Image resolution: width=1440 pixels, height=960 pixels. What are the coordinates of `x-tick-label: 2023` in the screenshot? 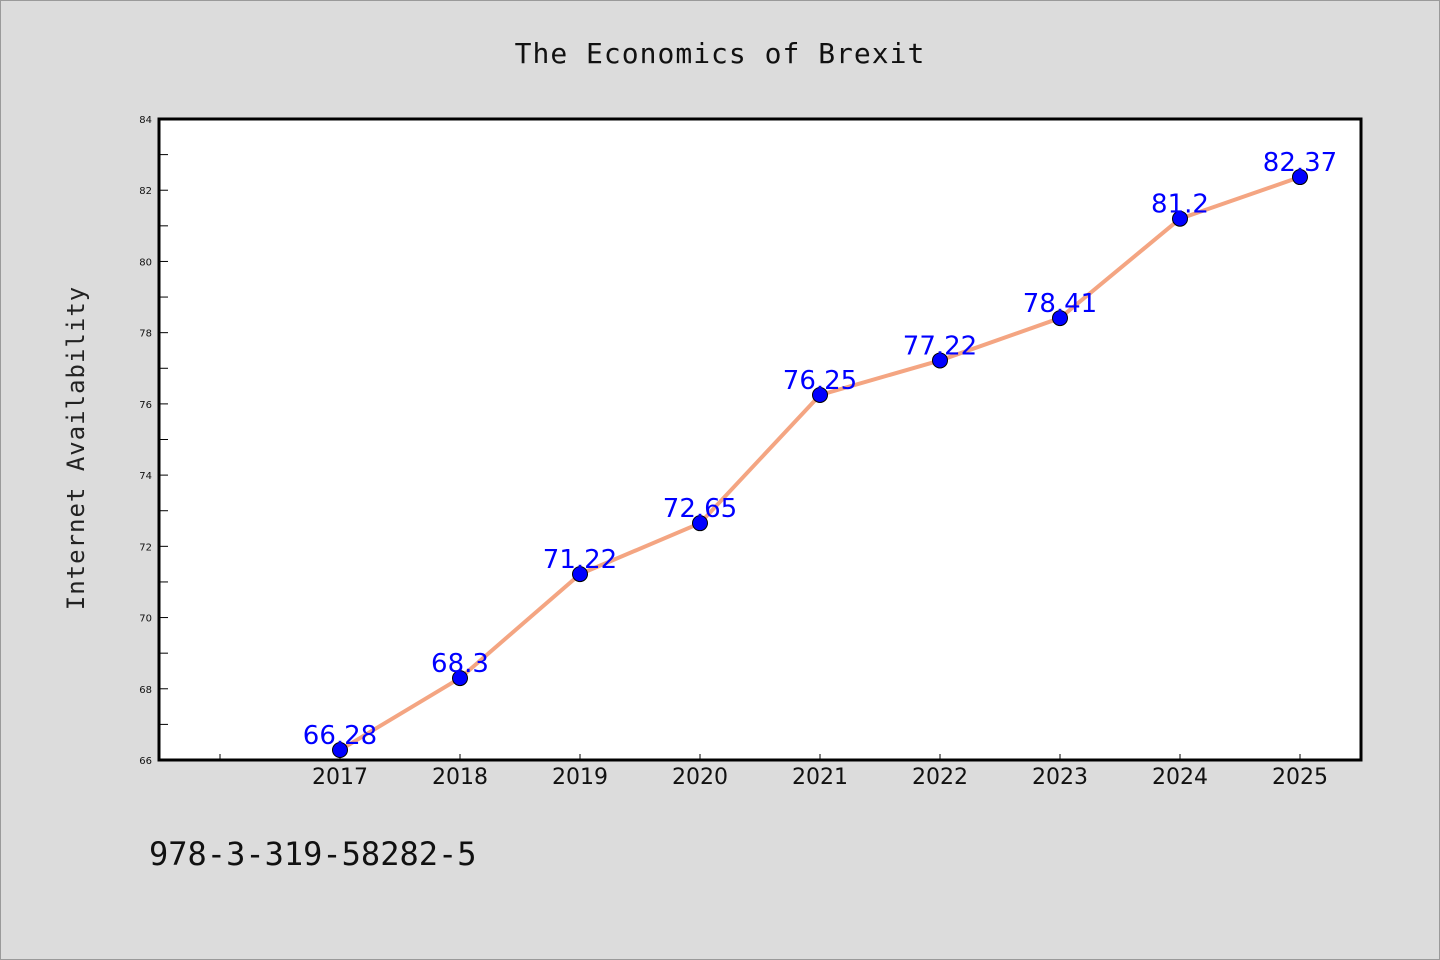 It's located at (1060, 777).